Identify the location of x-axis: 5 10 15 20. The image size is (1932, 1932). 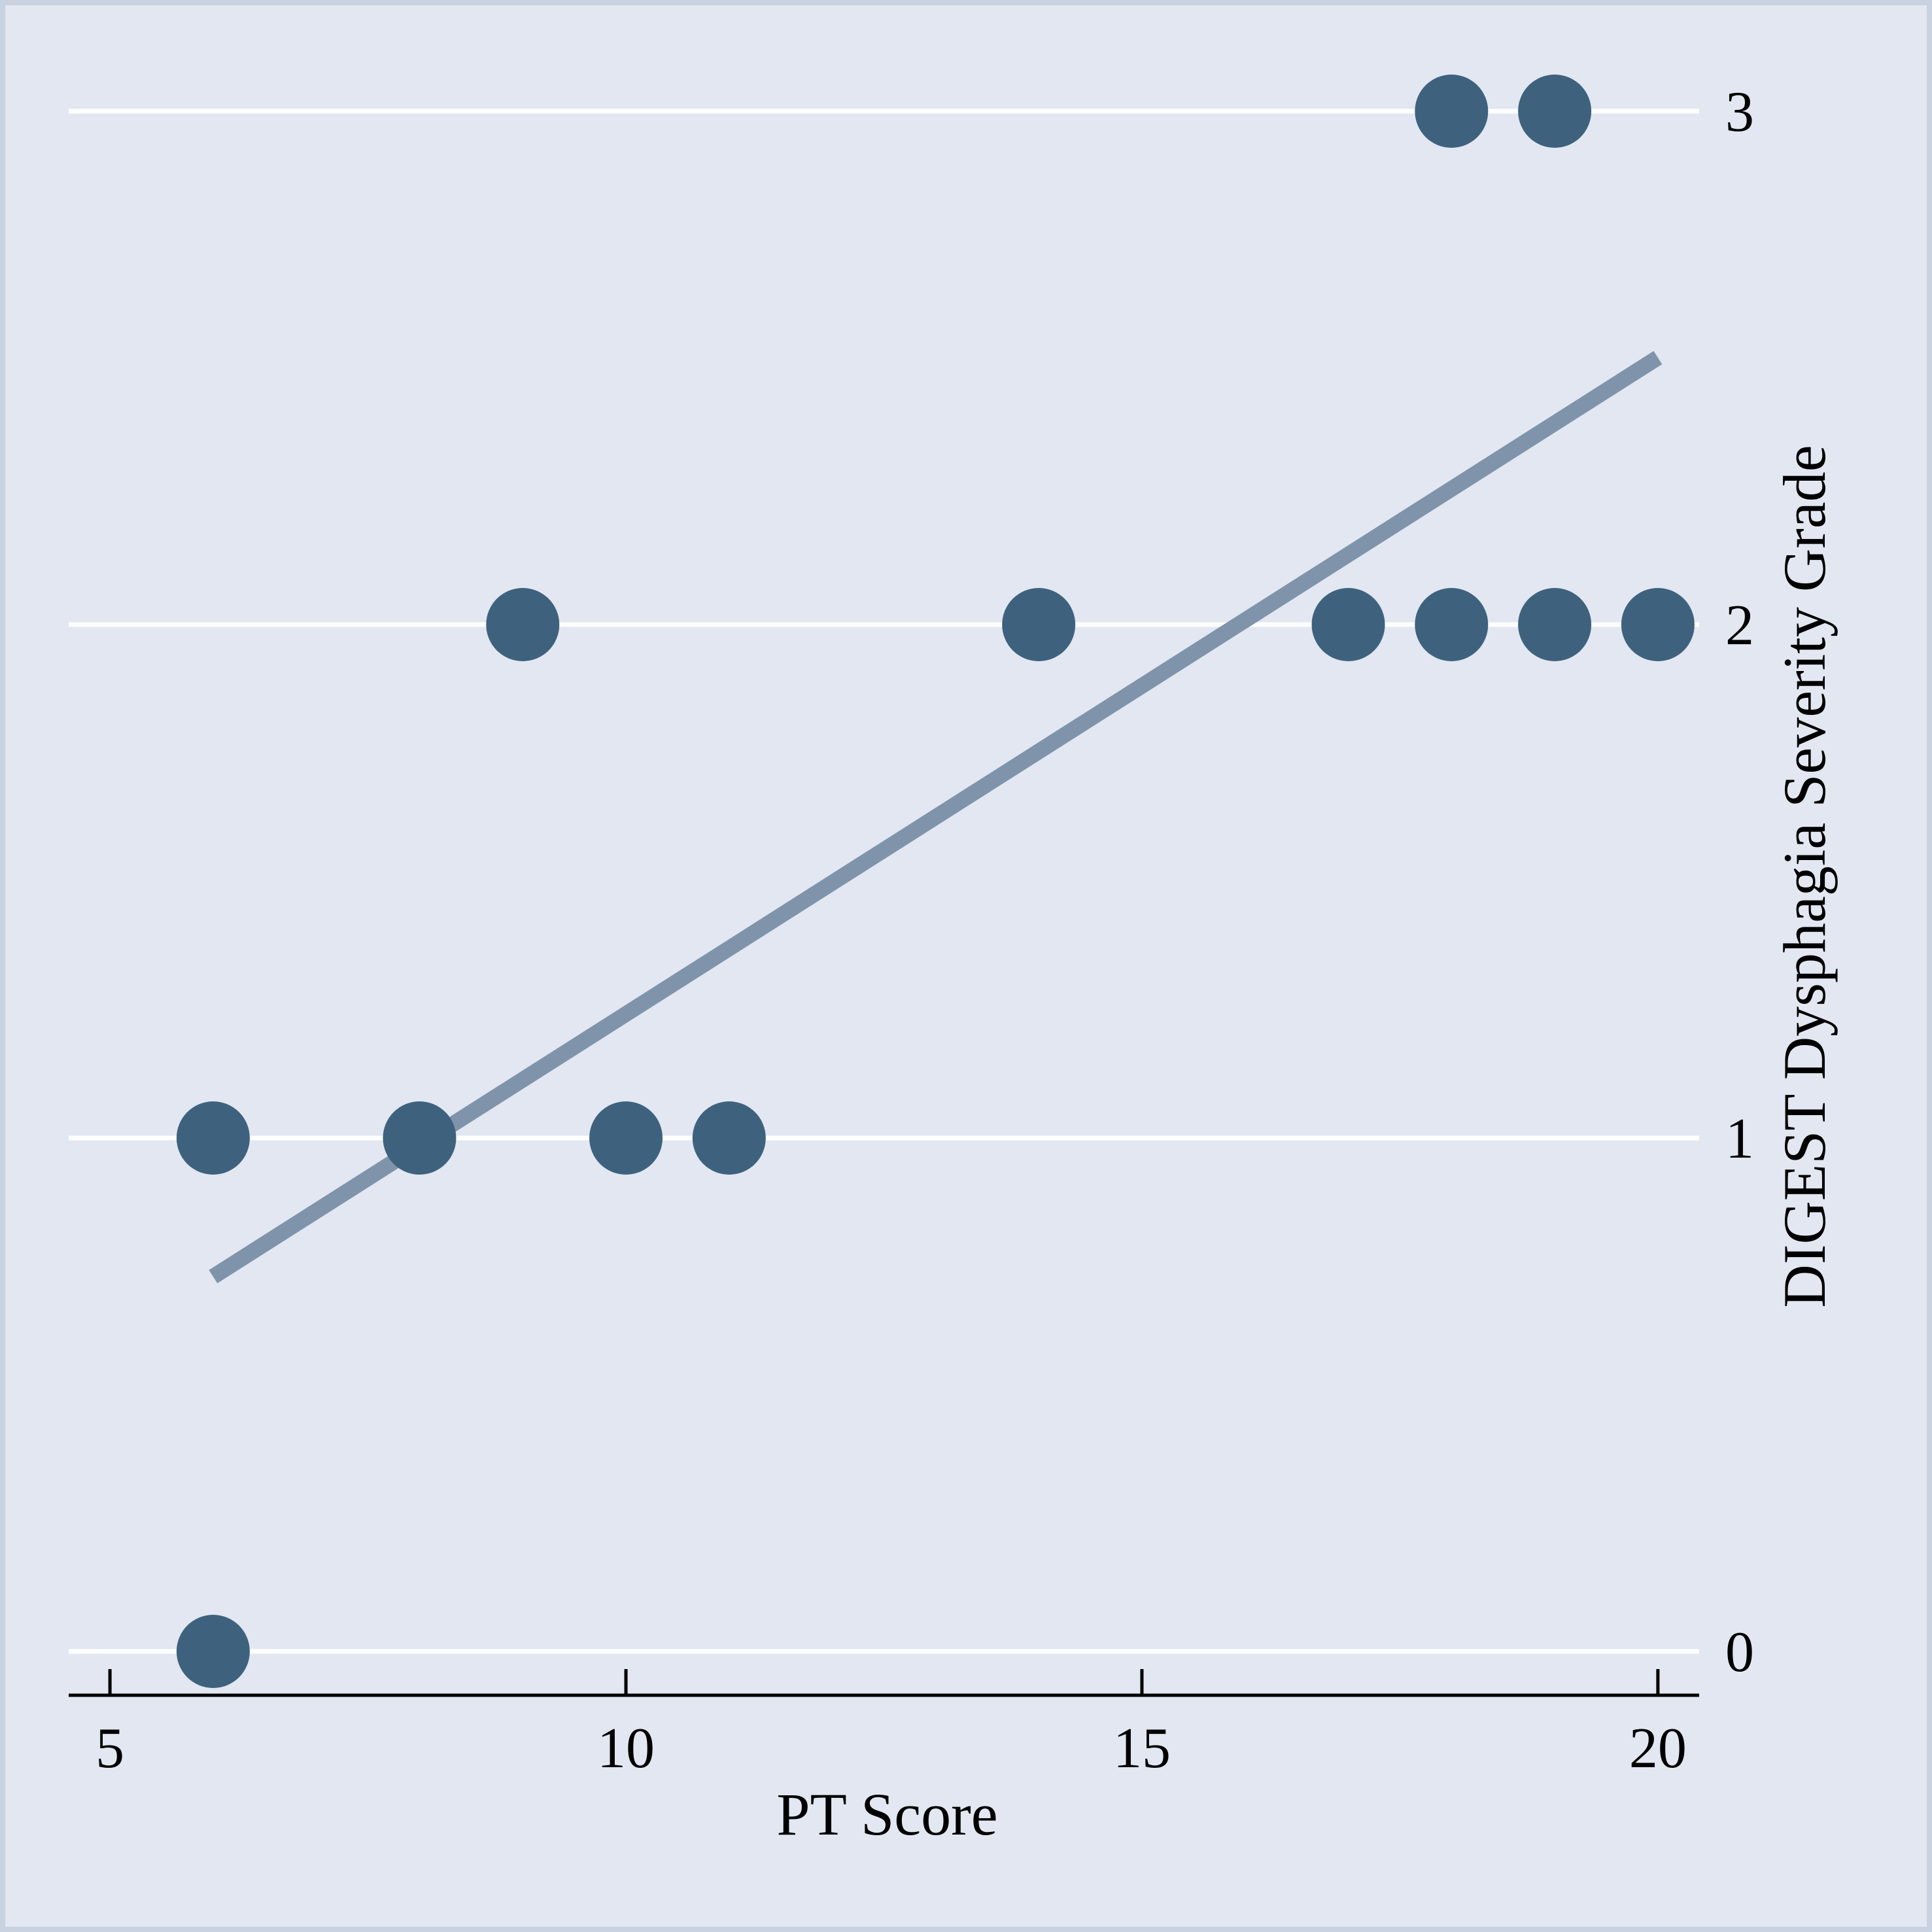
(884, 1724).